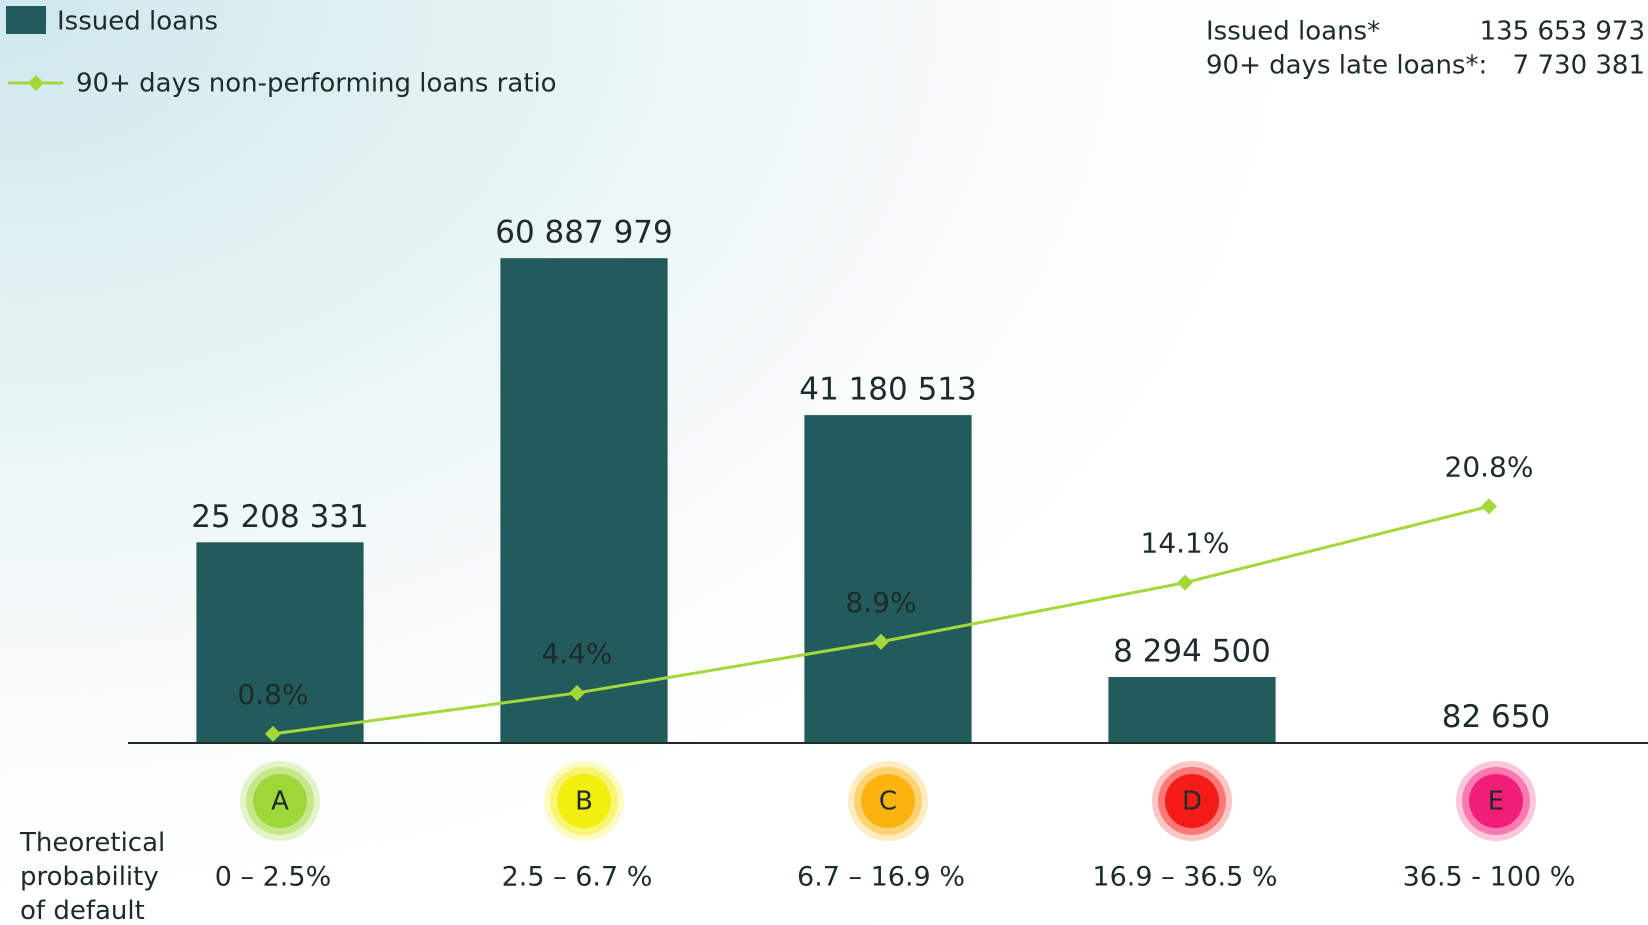  Describe the element at coordinates (1192, 651) in the screenshot. I see `bar-value-label: 8 294 500` at that location.